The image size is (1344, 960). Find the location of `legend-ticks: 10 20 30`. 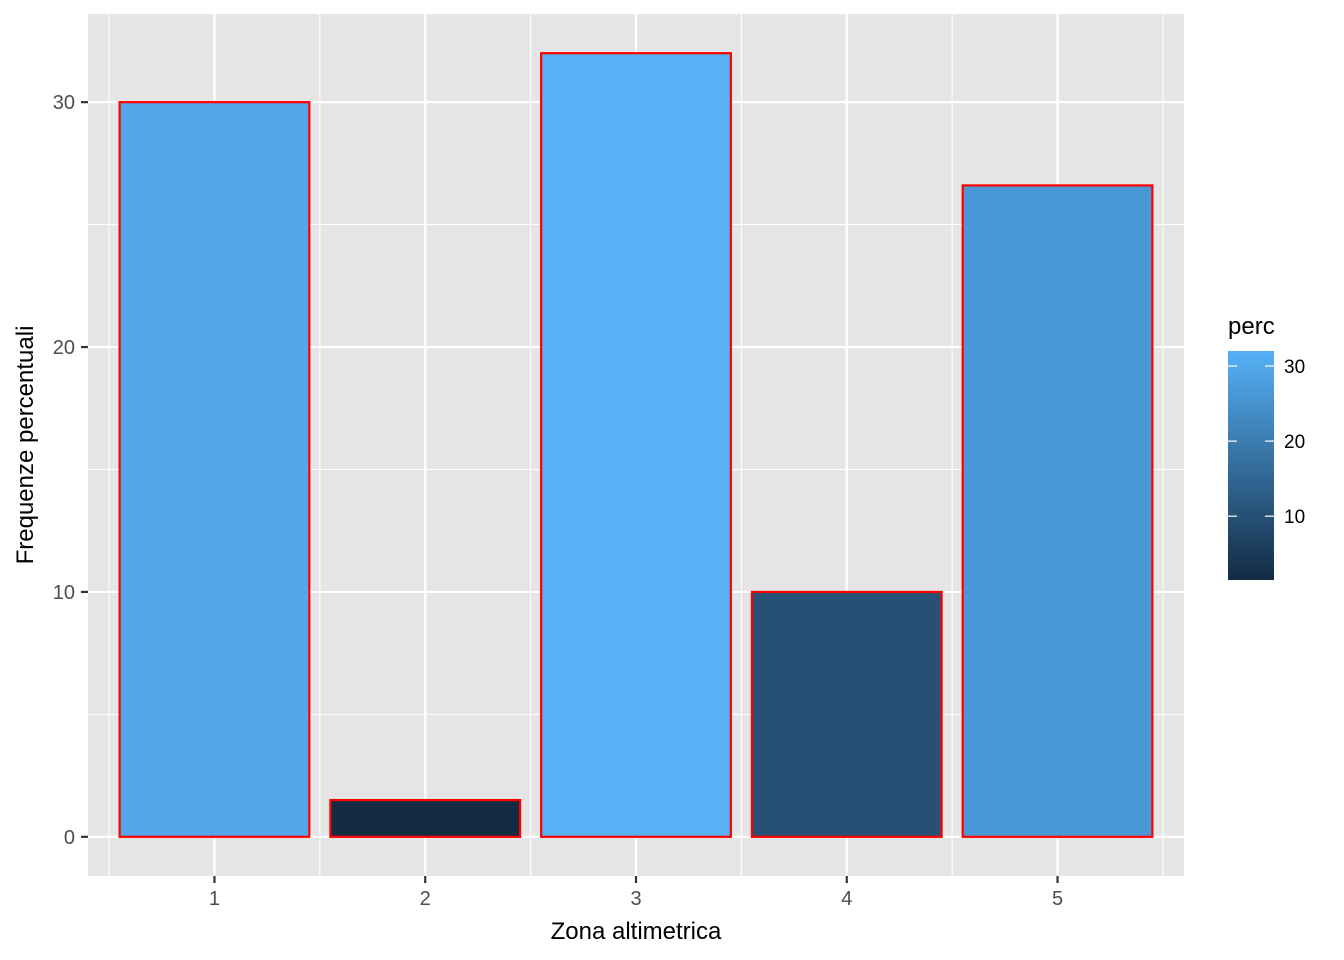

legend-ticks: 10 20 30 is located at coordinates (1266, 442).